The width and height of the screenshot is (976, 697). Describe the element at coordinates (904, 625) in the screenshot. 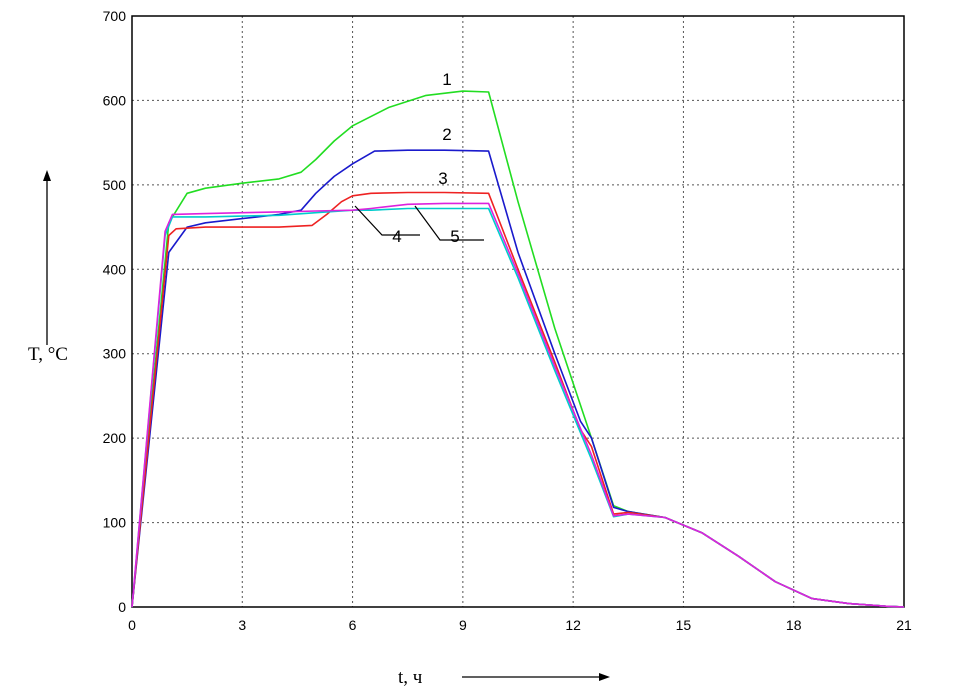

I see `x-tick-label: 21` at that location.